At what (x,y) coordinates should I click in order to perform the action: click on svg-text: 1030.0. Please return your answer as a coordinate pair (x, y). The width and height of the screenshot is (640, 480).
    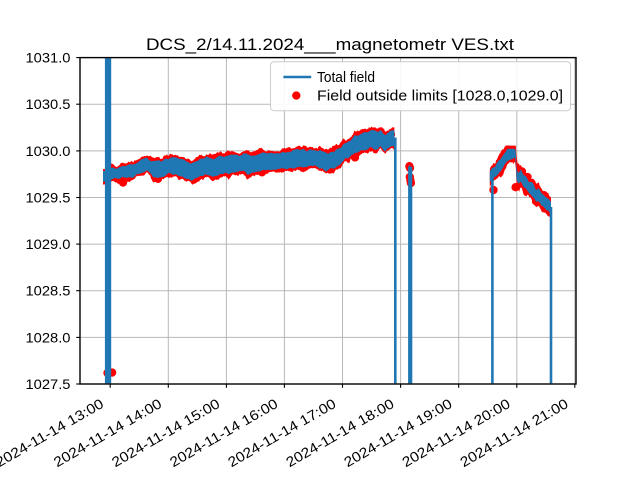
    Looking at the image, I should click on (48, 151).